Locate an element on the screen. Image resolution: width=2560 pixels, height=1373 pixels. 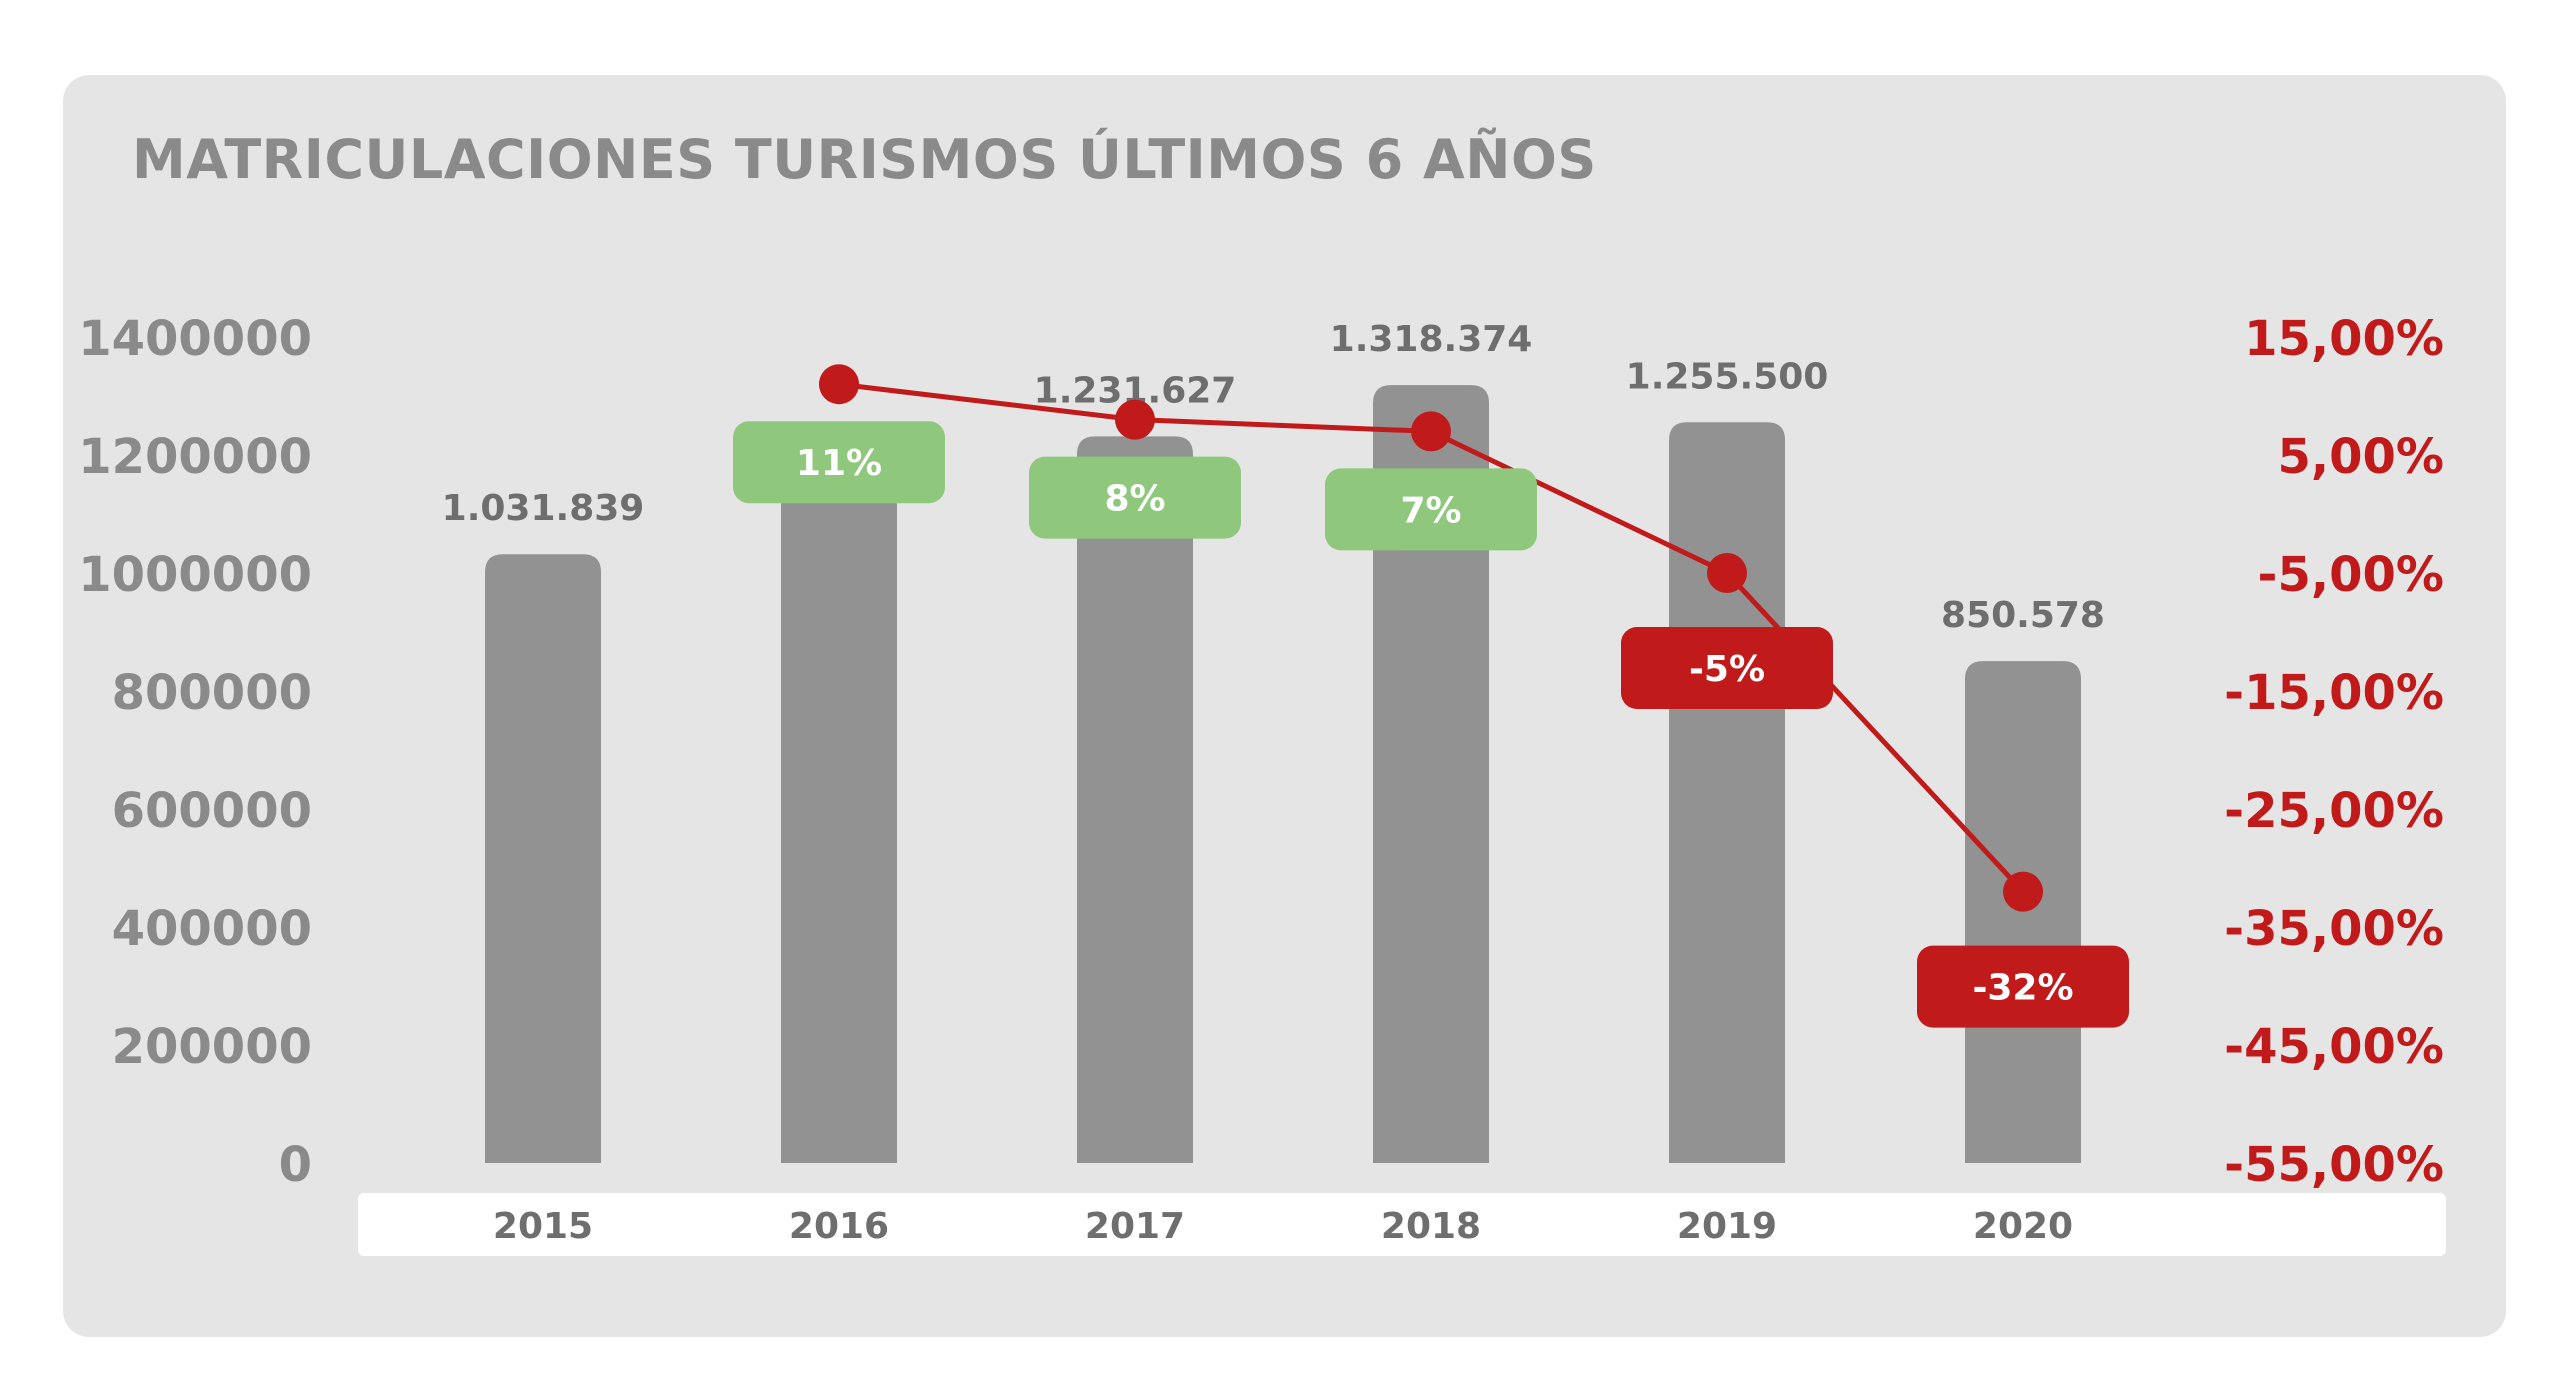
bar-value-label: 1.255.500 is located at coordinates (1727, 376).